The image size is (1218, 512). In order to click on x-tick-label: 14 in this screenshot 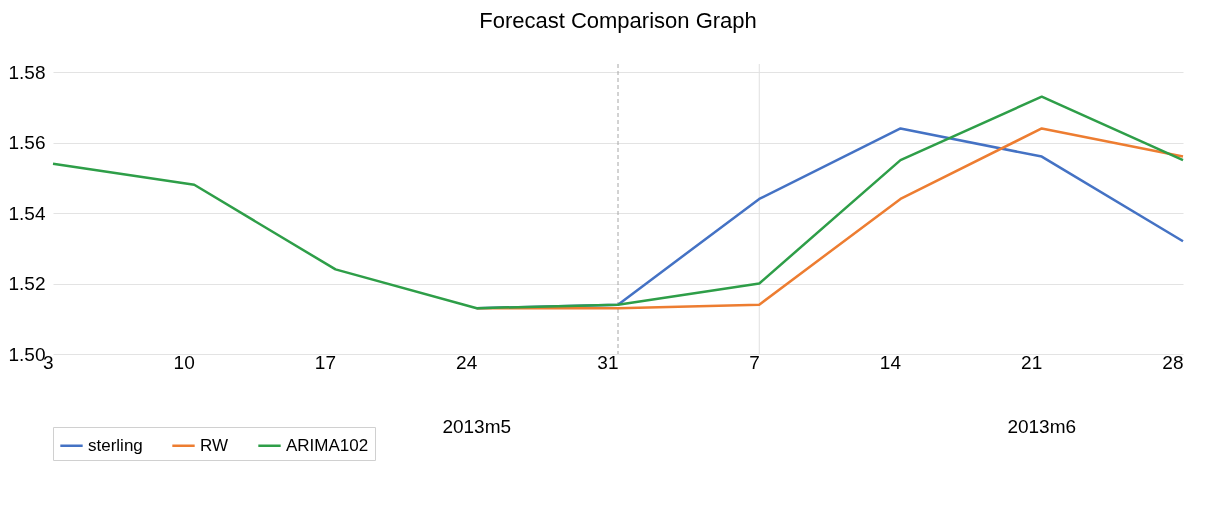, I will do `click(890, 362)`.